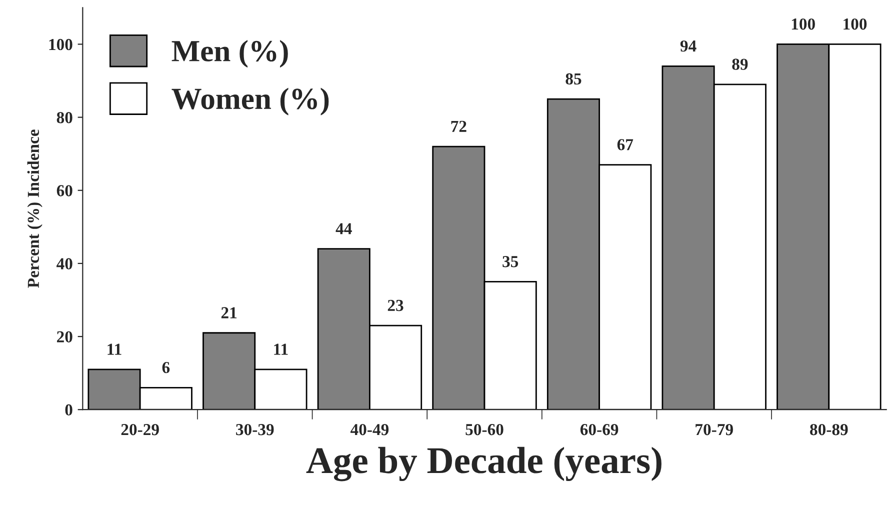  I want to click on x-tick-label: 50-60, so click(485, 430).